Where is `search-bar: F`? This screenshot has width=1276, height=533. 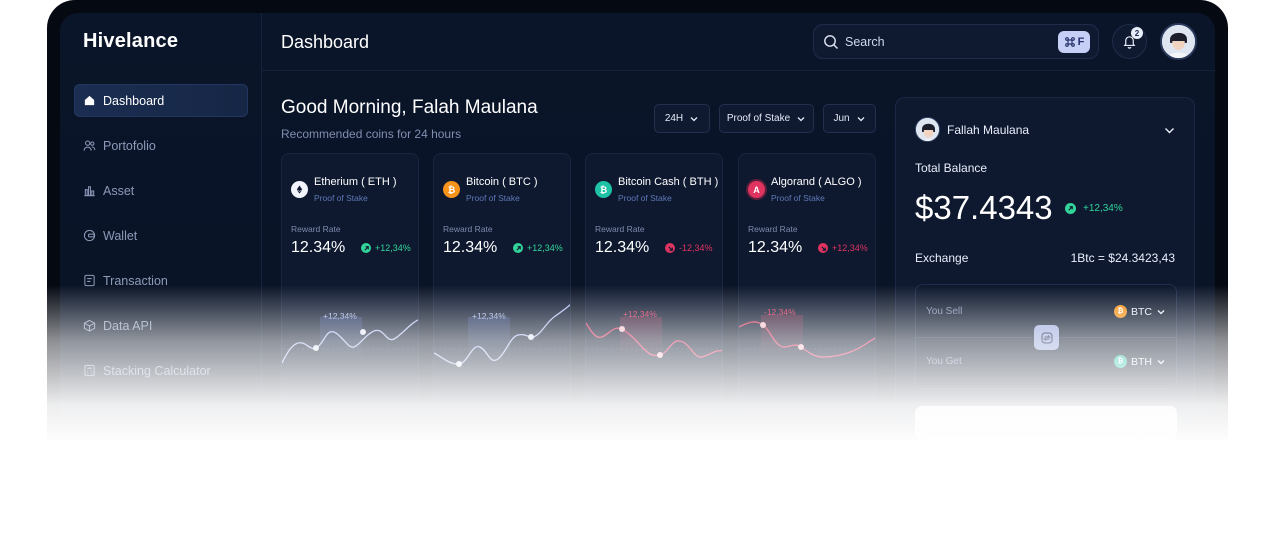
search-bar: F is located at coordinates (956, 41).